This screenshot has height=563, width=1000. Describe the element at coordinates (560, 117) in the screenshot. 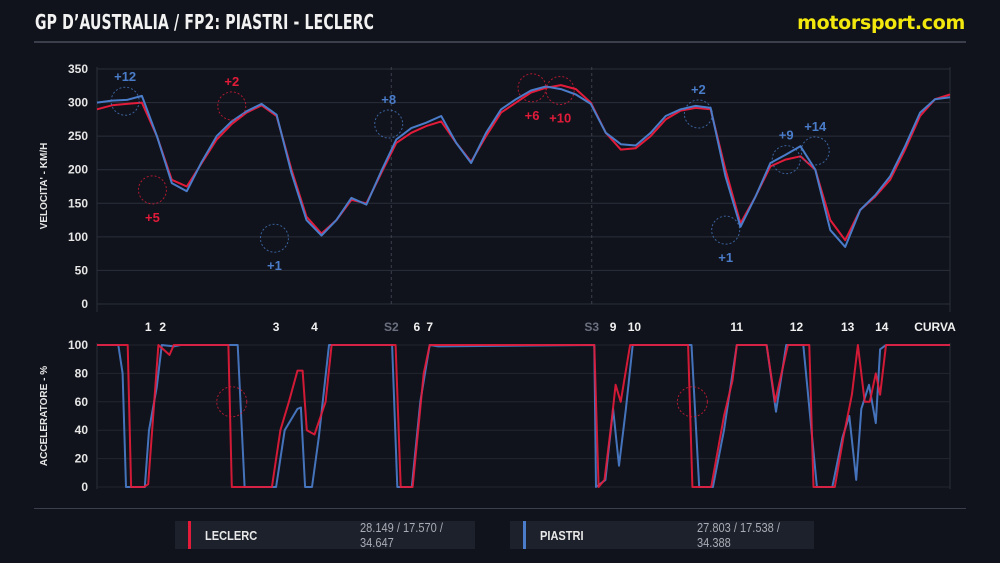

I see `delta-label: +10` at that location.